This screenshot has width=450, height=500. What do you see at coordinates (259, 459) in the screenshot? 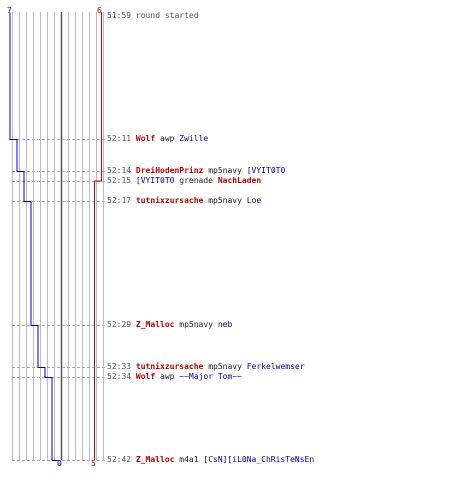
I see `victim-name: [CsN][iL0Na_ChRisTeNsEn` at bounding box center [259, 459].